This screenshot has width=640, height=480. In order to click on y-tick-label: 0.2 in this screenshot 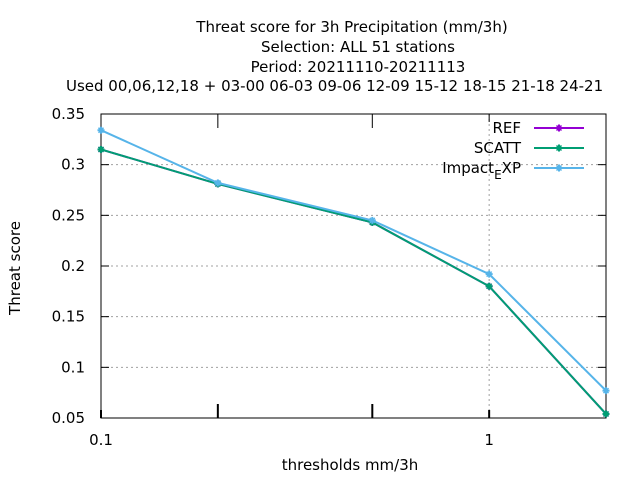, I will do `click(73, 266)`.